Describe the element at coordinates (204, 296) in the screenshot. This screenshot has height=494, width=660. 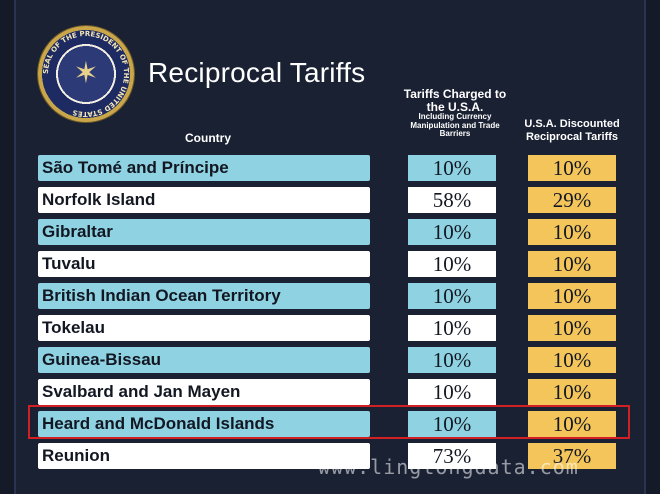
I see `country-cell: British Indian Ocean Territory` at that location.